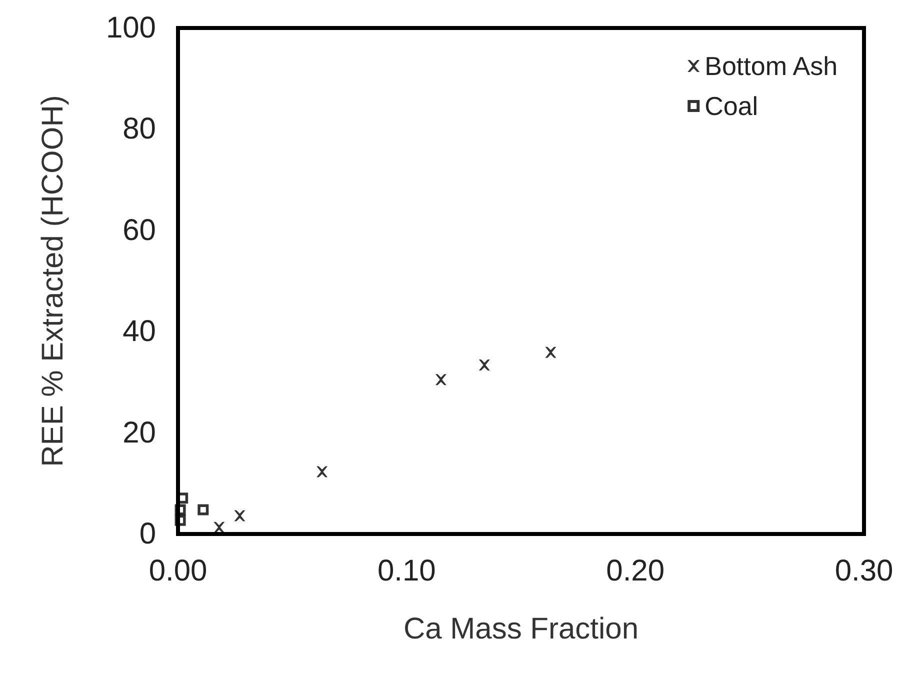 This screenshot has height=674, width=912. What do you see at coordinates (139, 331) in the screenshot?
I see `y-tick-label: 40` at bounding box center [139, 331].